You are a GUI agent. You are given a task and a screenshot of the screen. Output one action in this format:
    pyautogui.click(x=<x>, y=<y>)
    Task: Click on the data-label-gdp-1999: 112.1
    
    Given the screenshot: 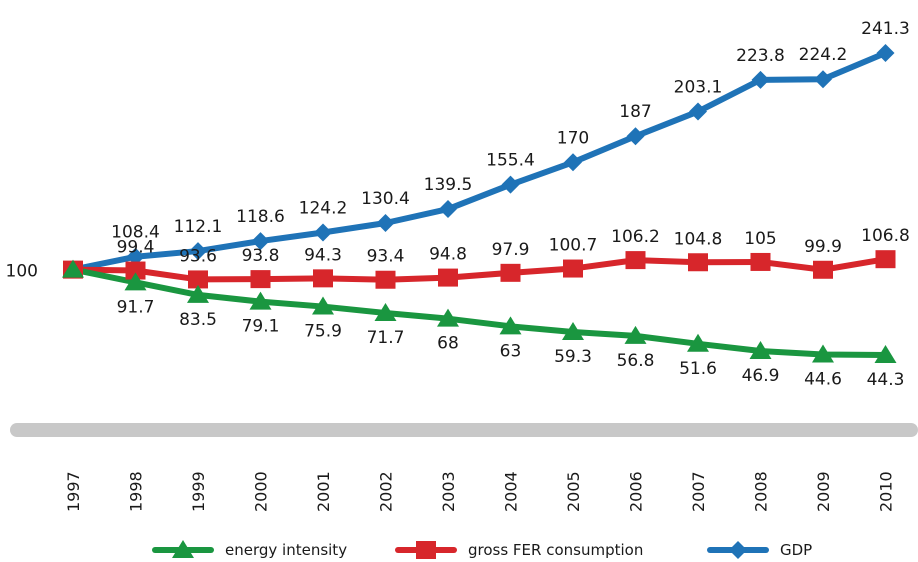 What is the action you would take?
    pyautogui.click(x=198, y=227)
    